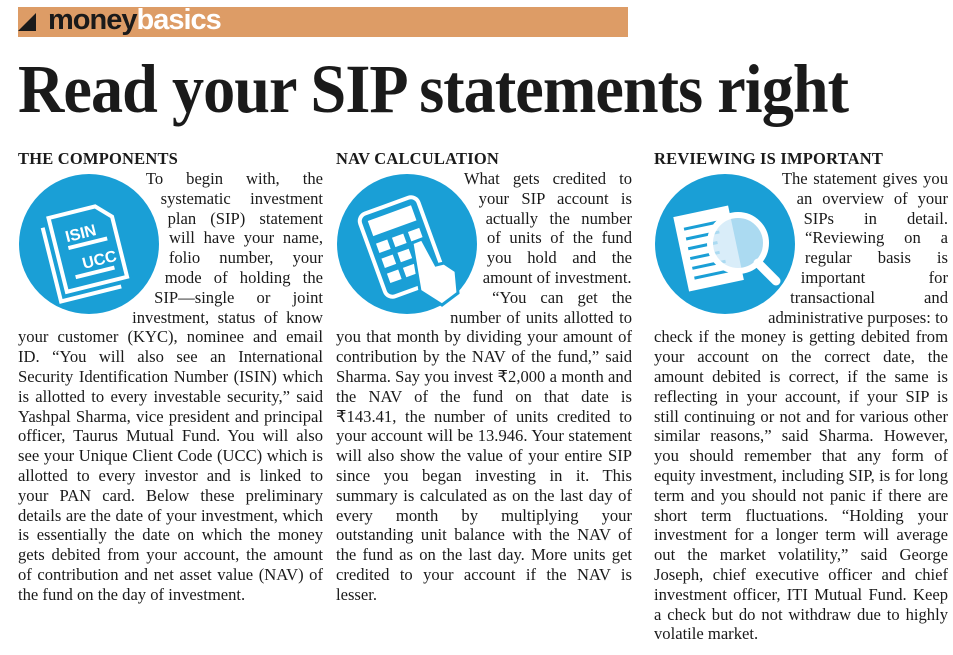 This screenshot has width=953, height=655. Describe the element at coordinates (407, 244) in the screenshot. I see `calculator-hand-icon` at that location.